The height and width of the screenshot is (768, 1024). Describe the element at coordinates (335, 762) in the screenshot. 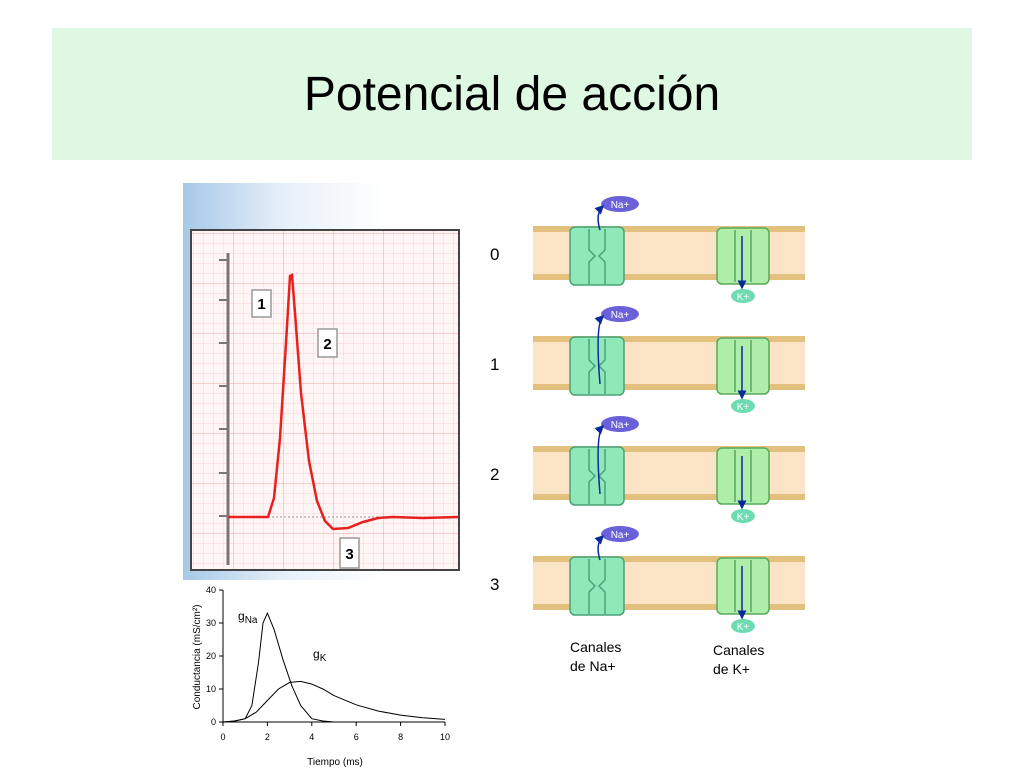

I see `x-axis-label: Tiempo (ms)` at that location.